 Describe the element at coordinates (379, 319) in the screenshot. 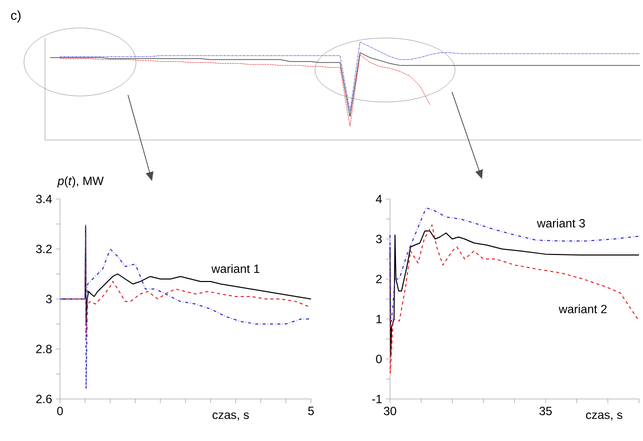

I see `y-tick-label: 1` at that location.